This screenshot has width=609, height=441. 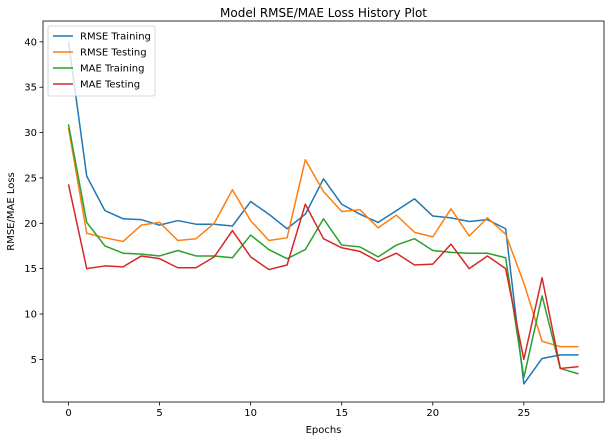 I want to click on y-tick-label: 25, so click(x=30, y=178).